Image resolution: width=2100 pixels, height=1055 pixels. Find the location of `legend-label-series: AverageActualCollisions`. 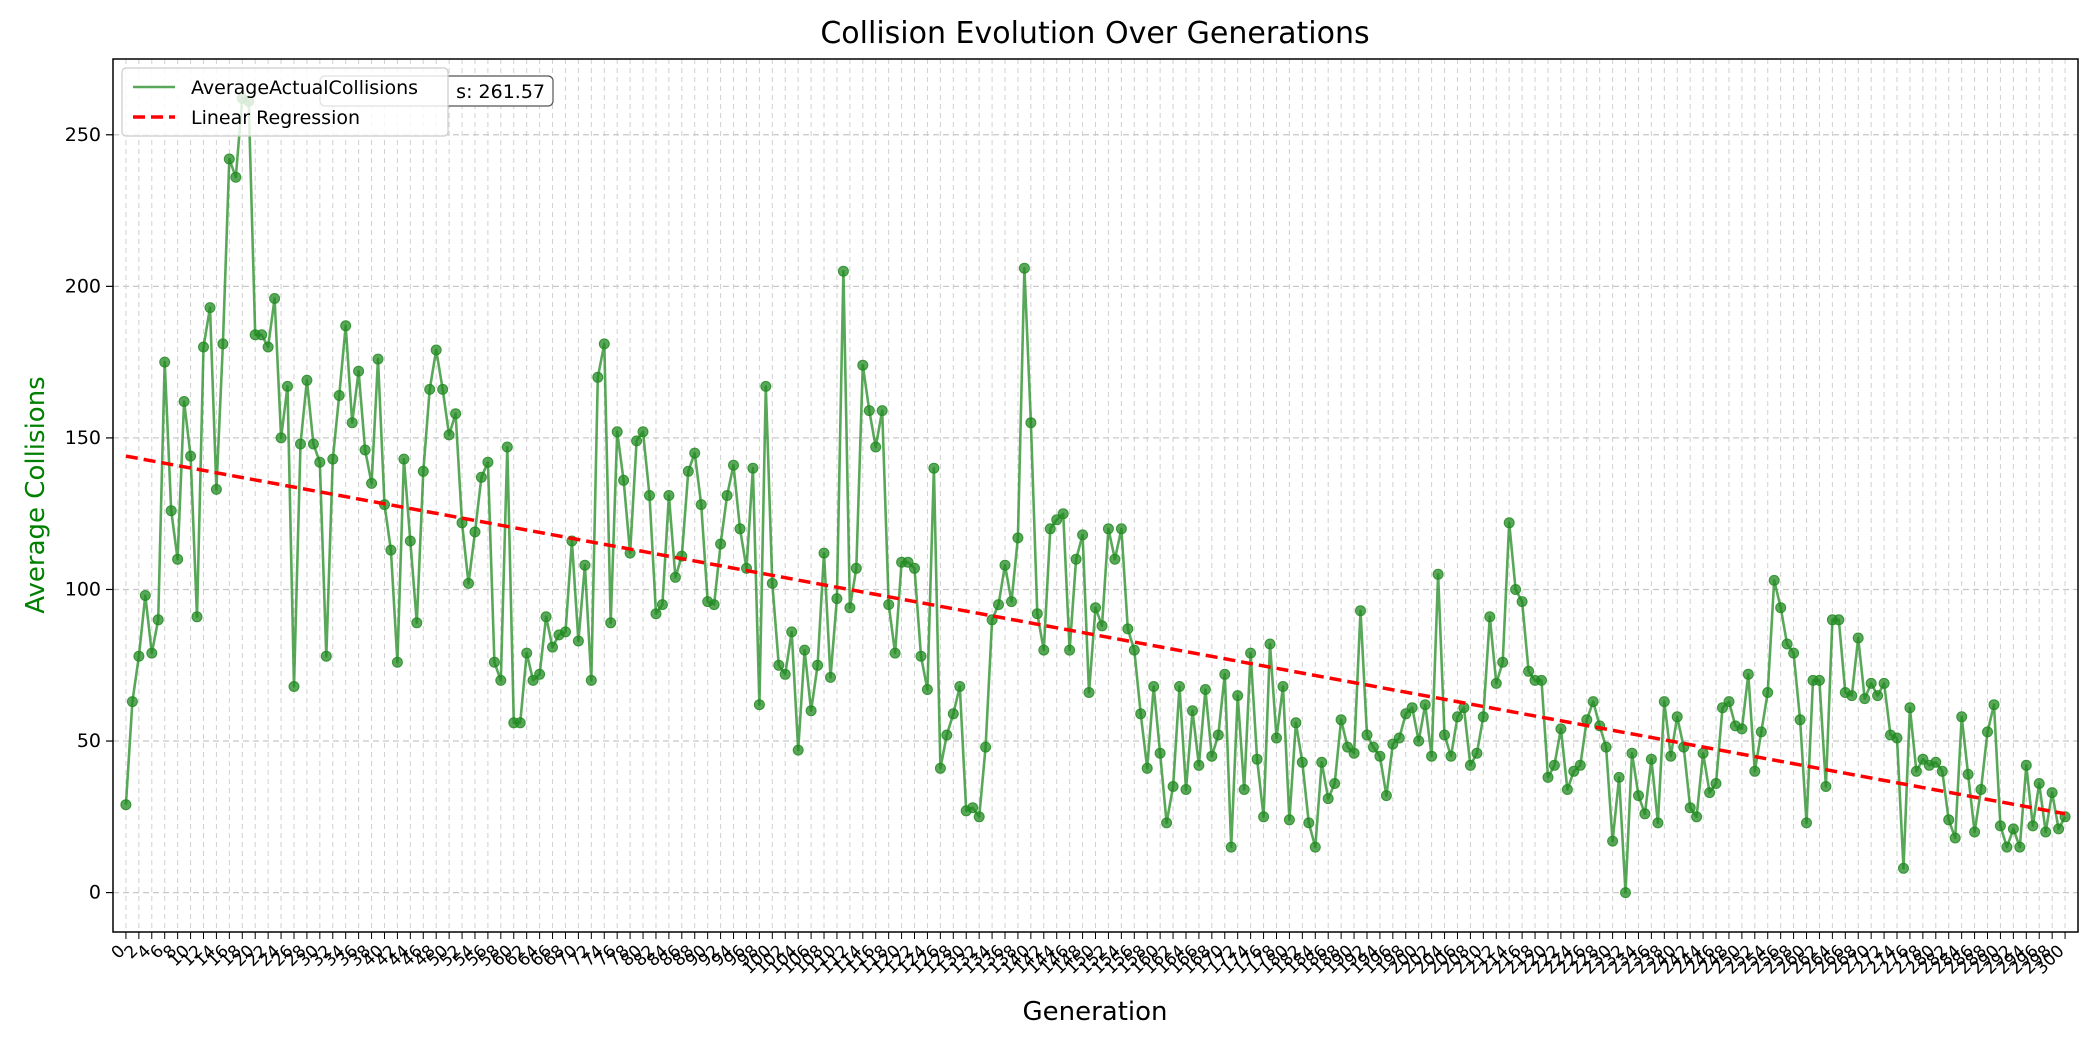

legend-label-series: AverageActualCollisions is located at coordinates (304, 88).